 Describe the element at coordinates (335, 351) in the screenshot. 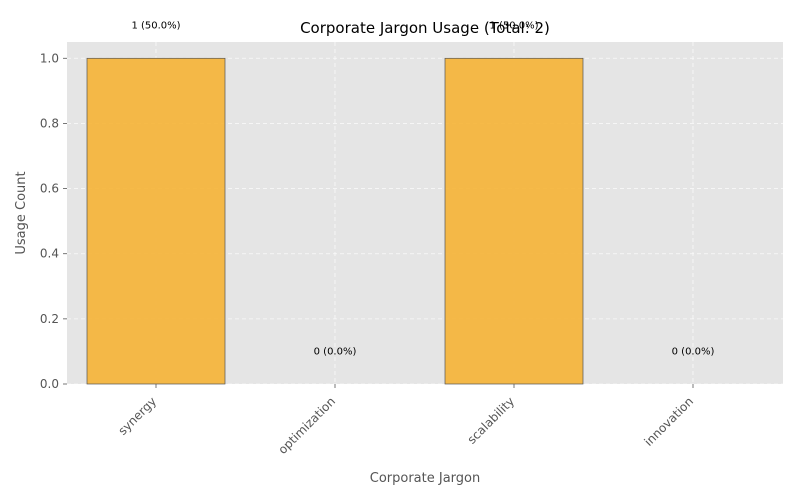

I see `data-label-optimization: 0 (0.0%)` at that location.